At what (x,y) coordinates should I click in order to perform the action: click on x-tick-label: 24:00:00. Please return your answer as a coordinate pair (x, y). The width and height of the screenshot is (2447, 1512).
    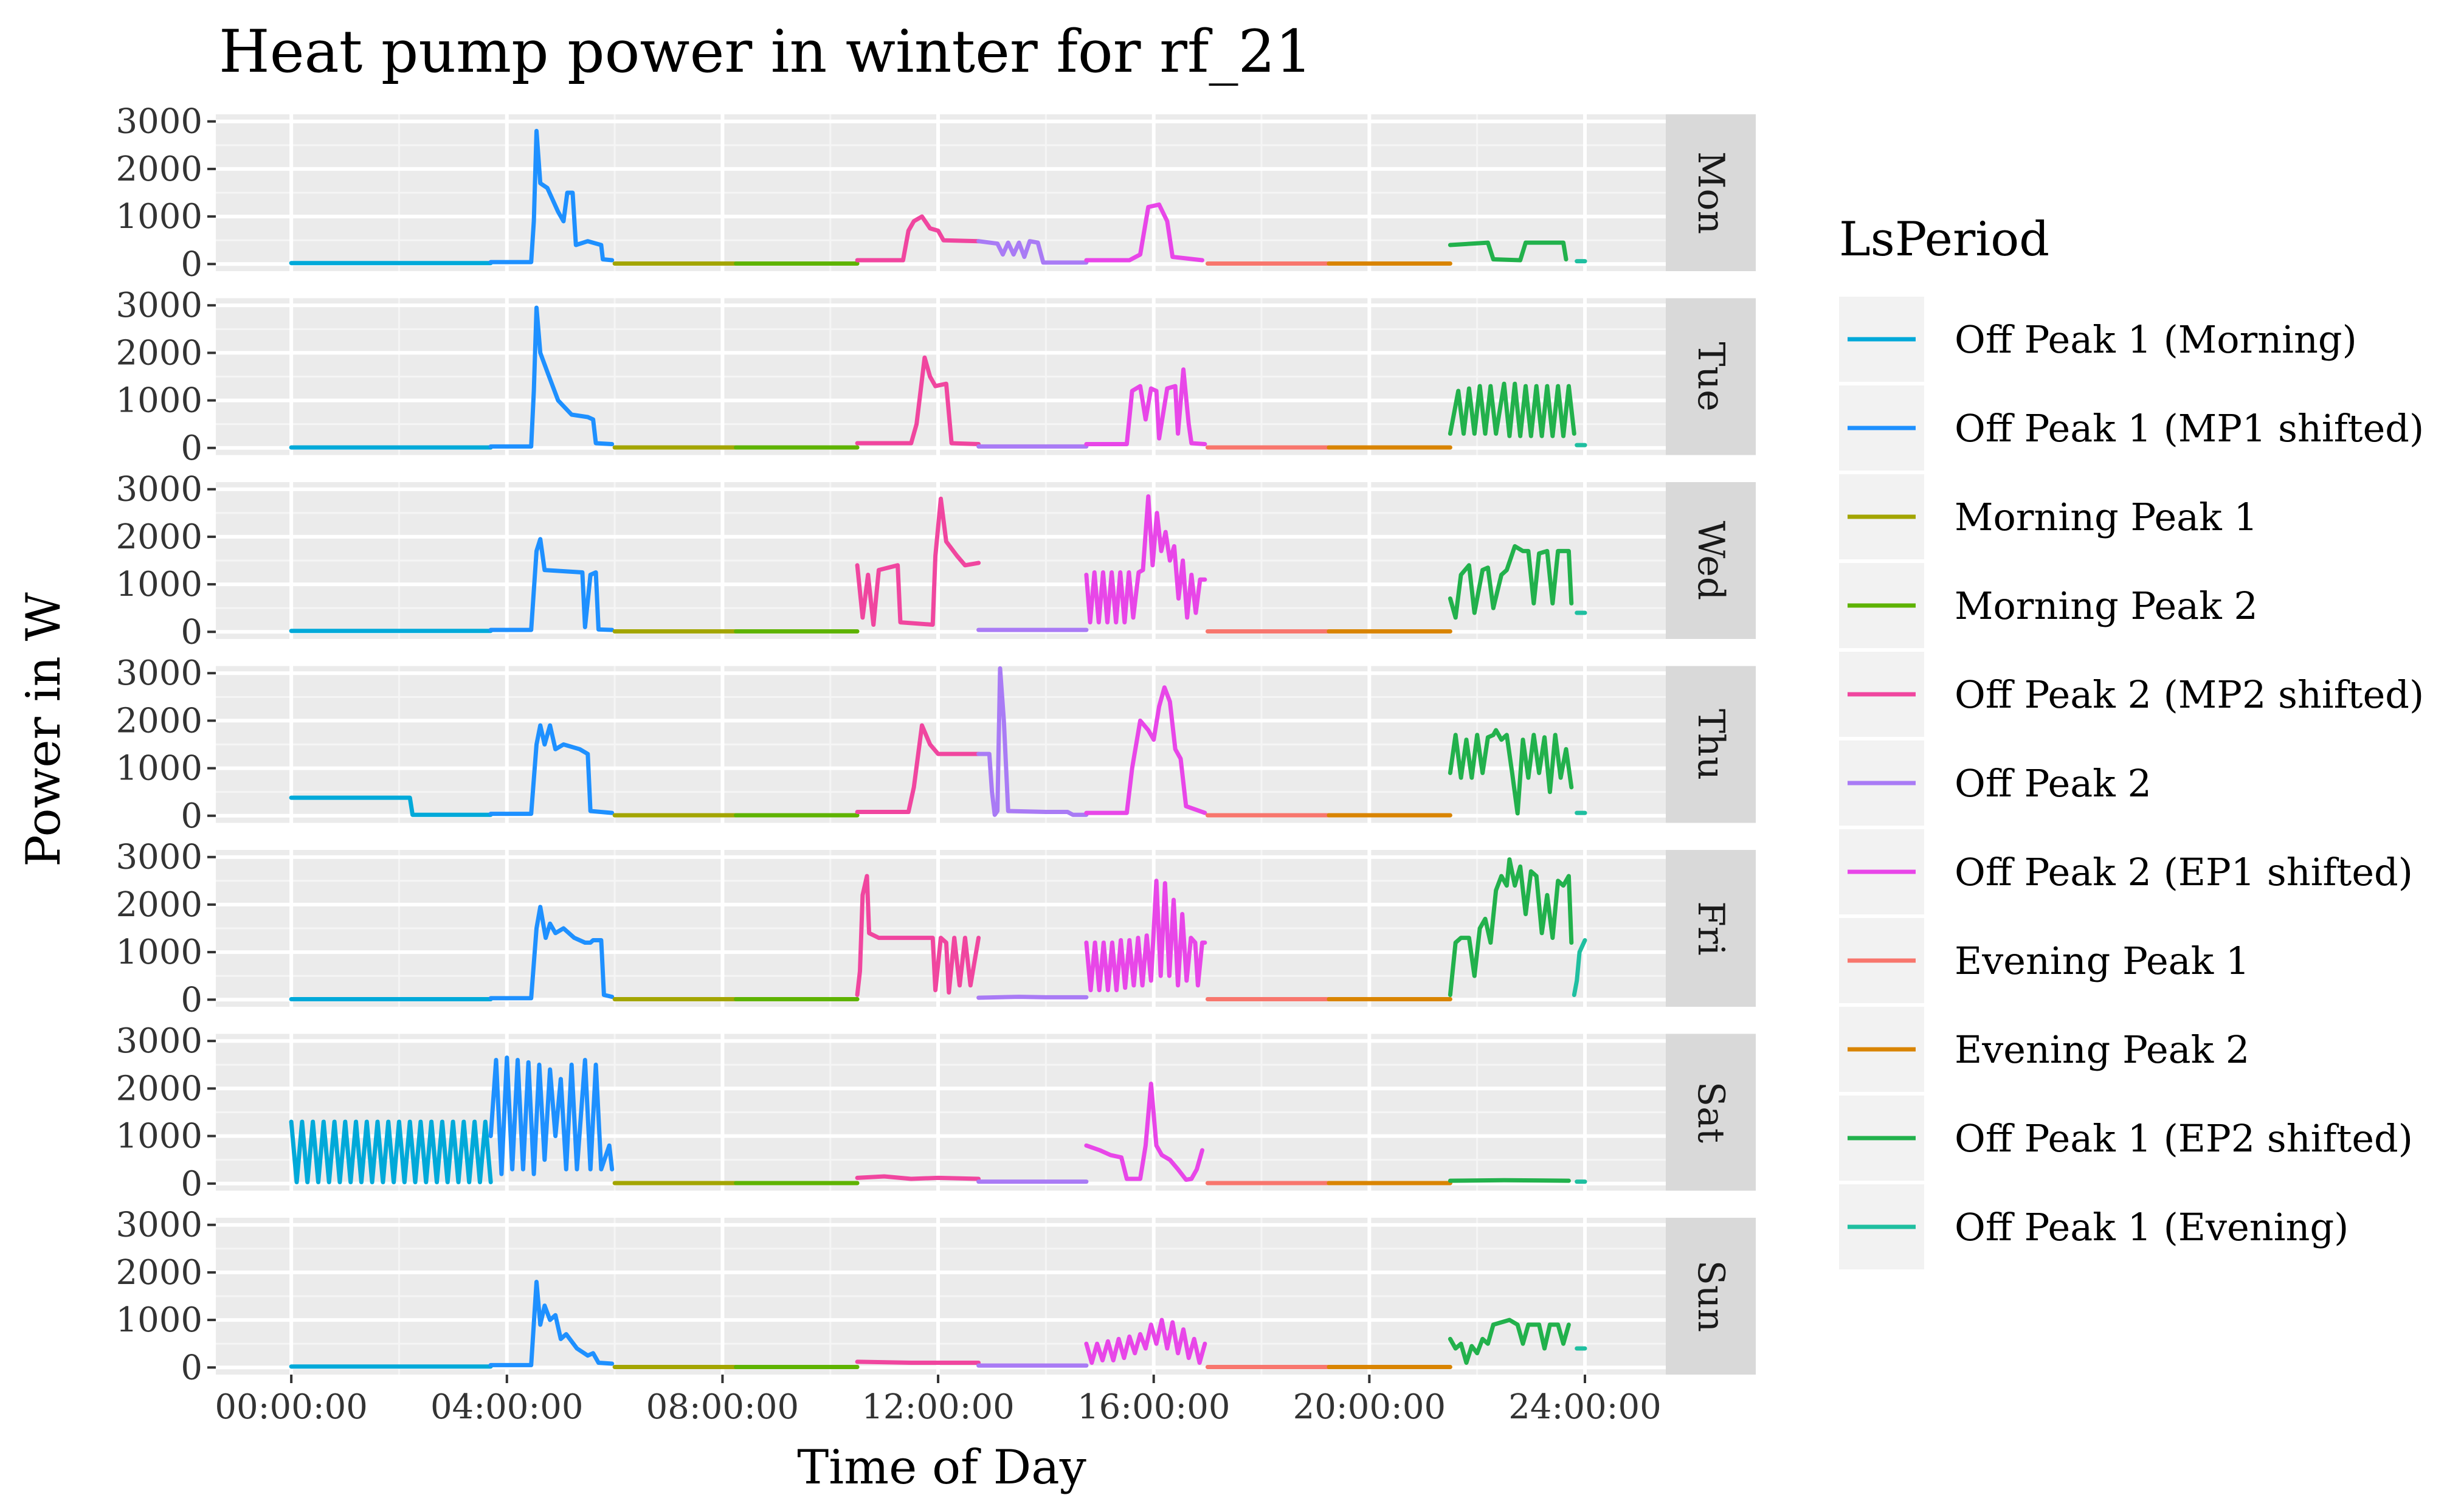
    Looking at the image, I should click on (1585, 1407).